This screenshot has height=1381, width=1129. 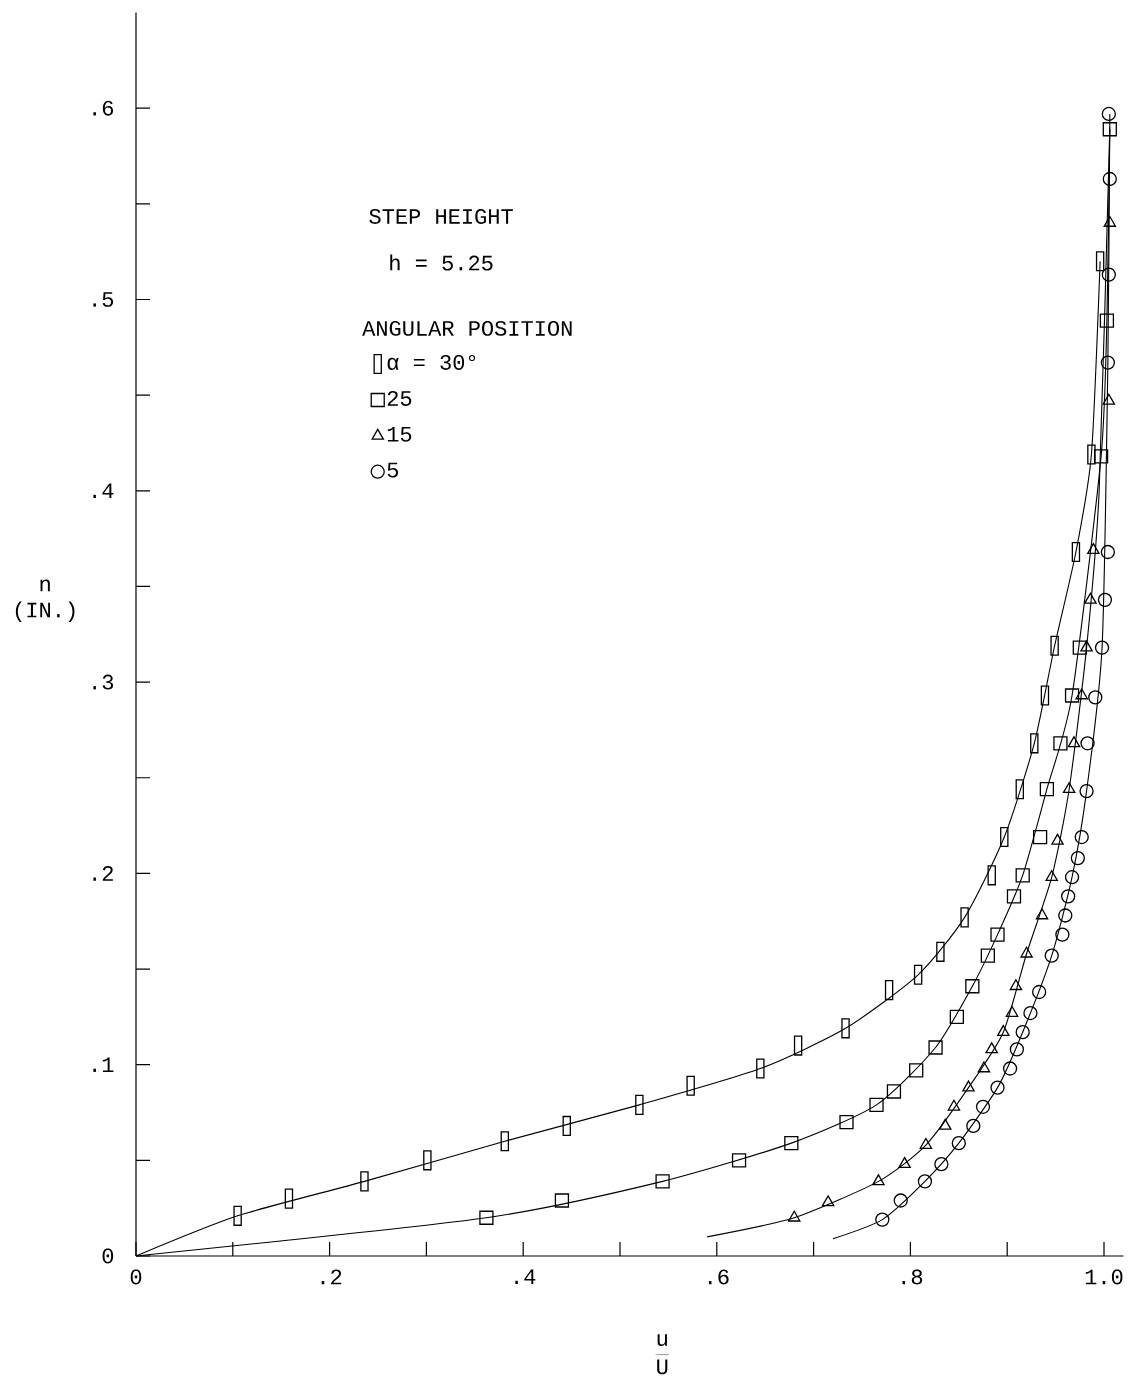 I want to click on legend-label: α = 30°, so click(x=431, y=362).